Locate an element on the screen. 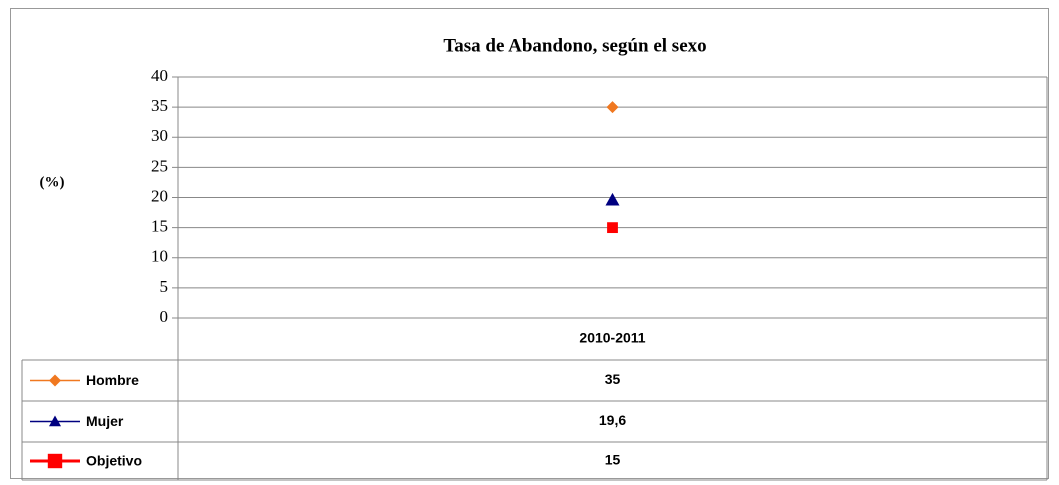 This screenshot has width=1059, height=485. y-tick-label: 20 is located at coordinates (159, 195).